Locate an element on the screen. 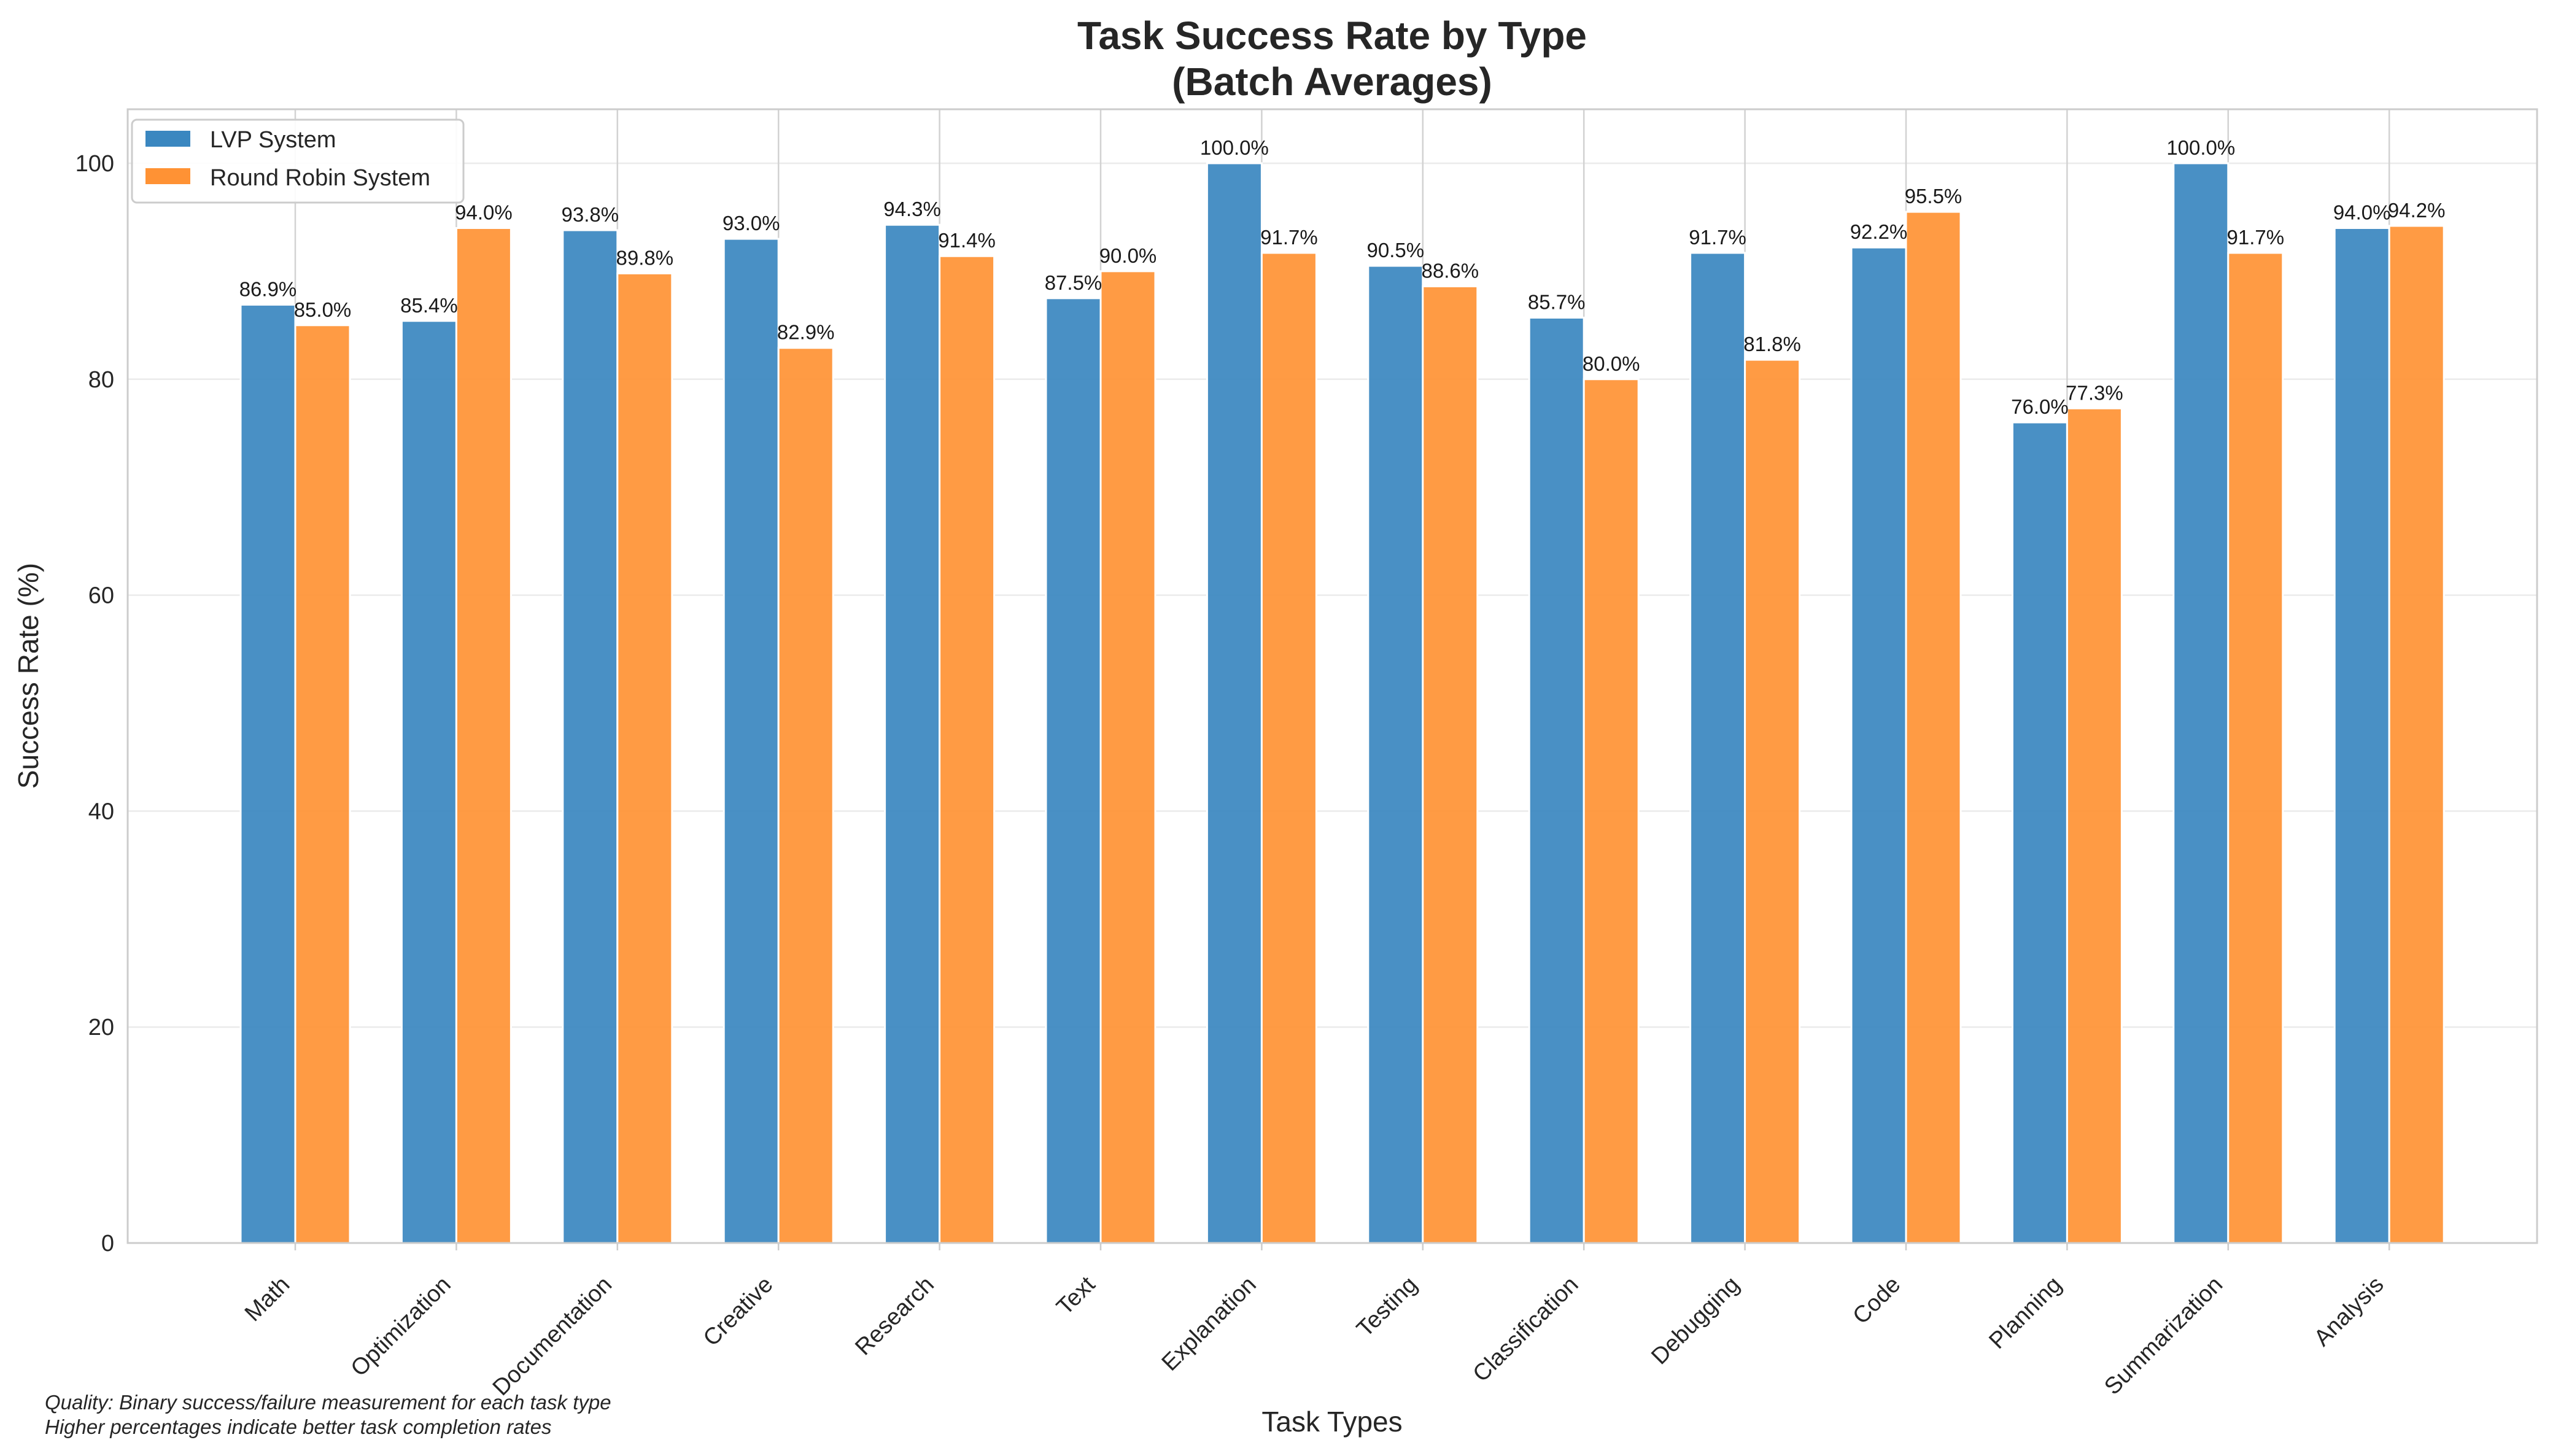 The width and height of the screenshot is (2561, 1456). bar-value-label: 93.8% is located at coordinates (590, 214).